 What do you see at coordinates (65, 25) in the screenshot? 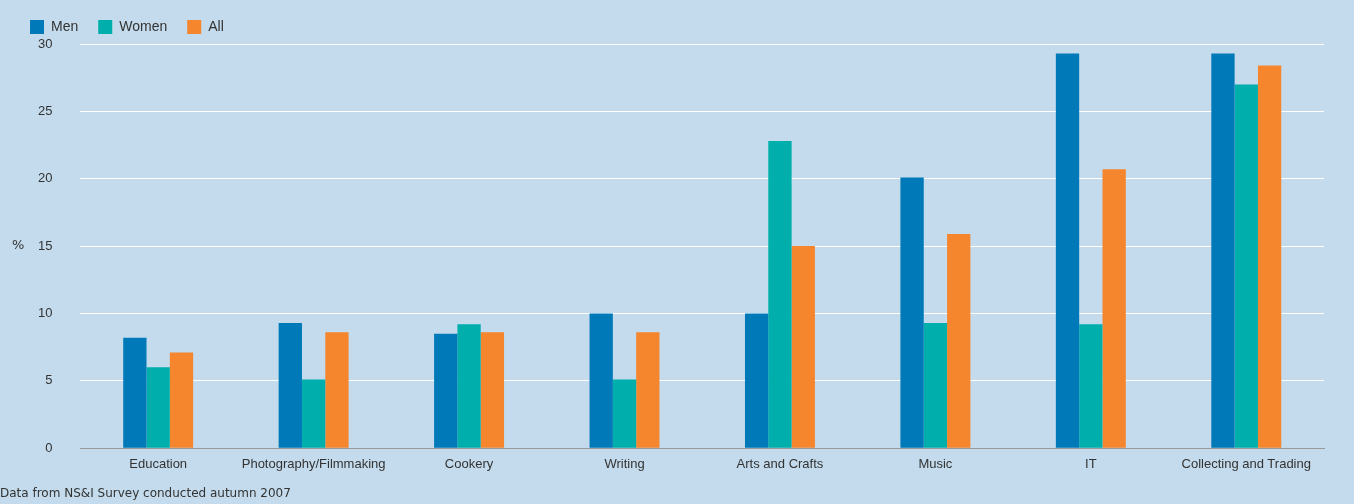
I see `legend-label: Men` at bounding box center [65, 25].